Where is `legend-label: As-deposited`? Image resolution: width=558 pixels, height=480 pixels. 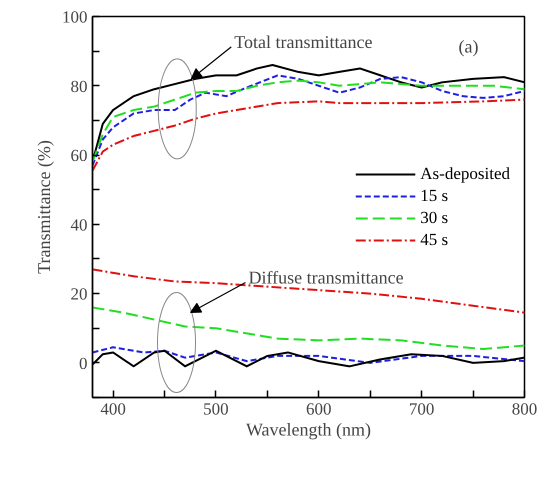
legend-label: As-deposited is located at coordinates (465, 174).